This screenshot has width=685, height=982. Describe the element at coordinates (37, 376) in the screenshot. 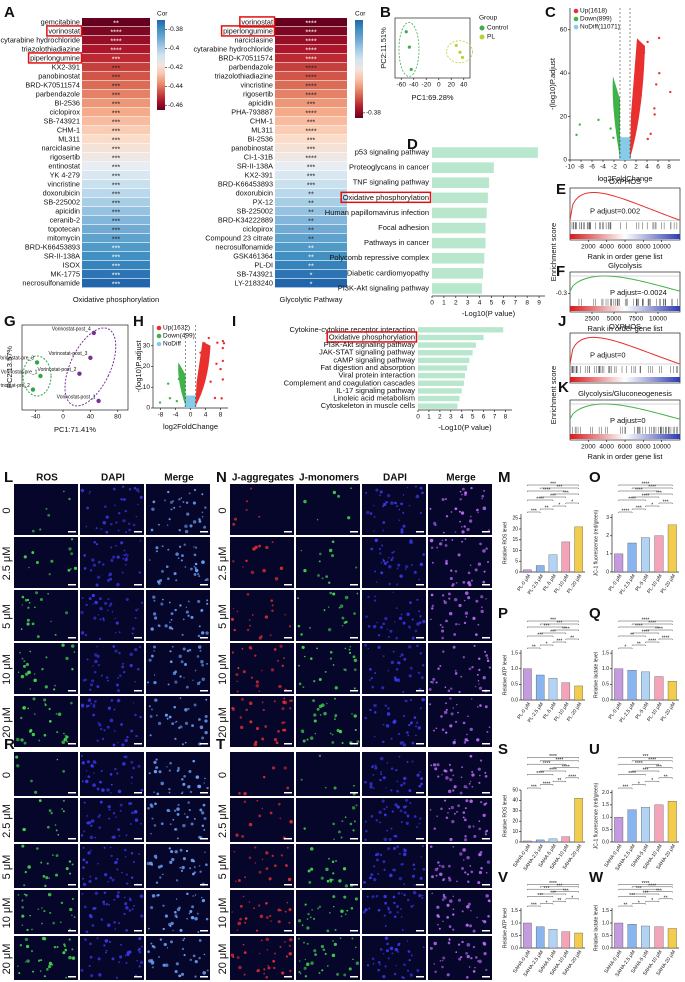

I see `group-ellipse` at that location.